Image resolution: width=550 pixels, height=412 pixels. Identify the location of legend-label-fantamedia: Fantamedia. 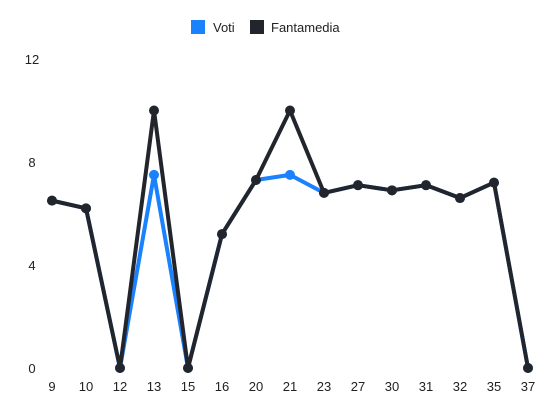
(305, 27).